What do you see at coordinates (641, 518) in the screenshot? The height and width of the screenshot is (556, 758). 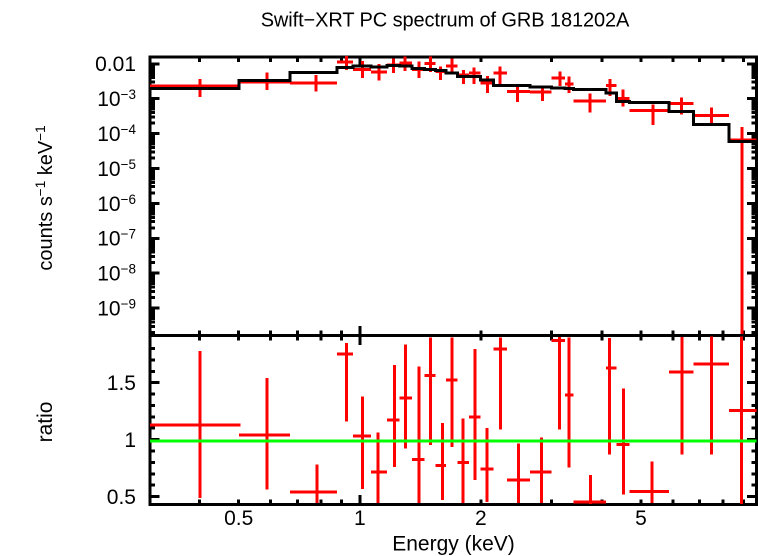 I see `svg-text: 5` at bounding box center [641, 518].